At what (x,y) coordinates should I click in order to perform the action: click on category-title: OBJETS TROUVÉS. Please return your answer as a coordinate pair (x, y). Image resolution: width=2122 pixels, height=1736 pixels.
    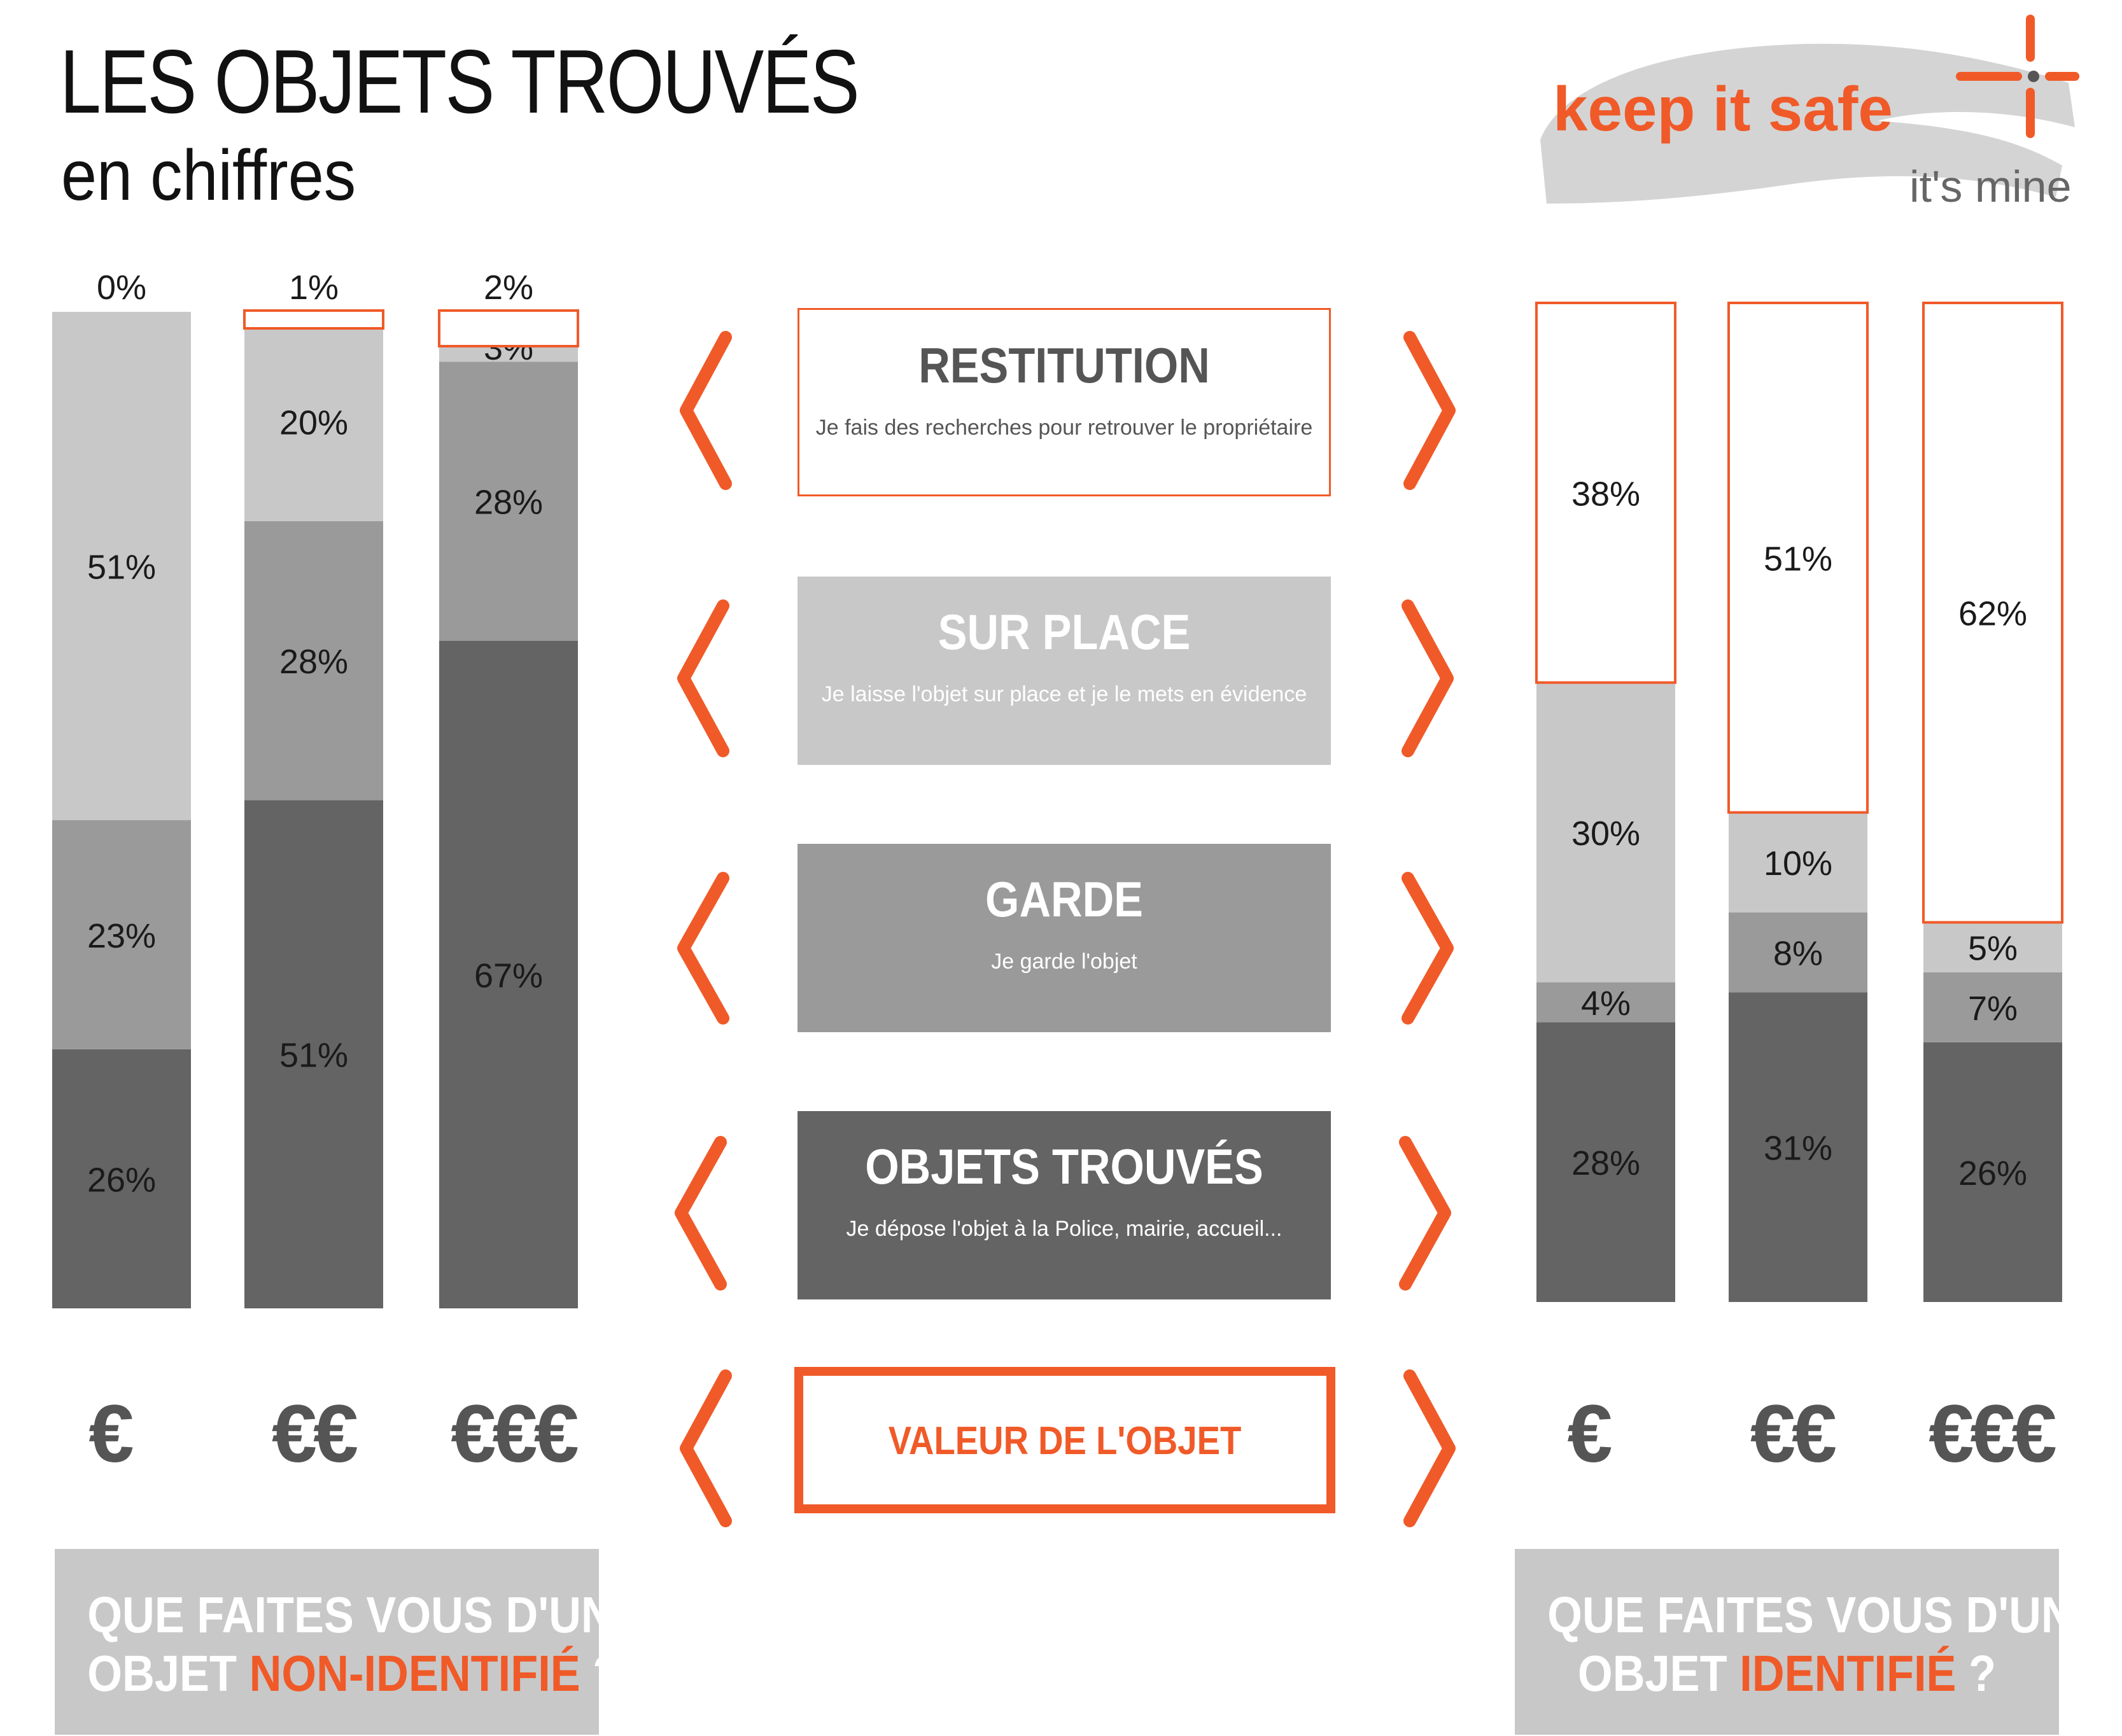
    Looking at the image, I should click on (1064, 1166).